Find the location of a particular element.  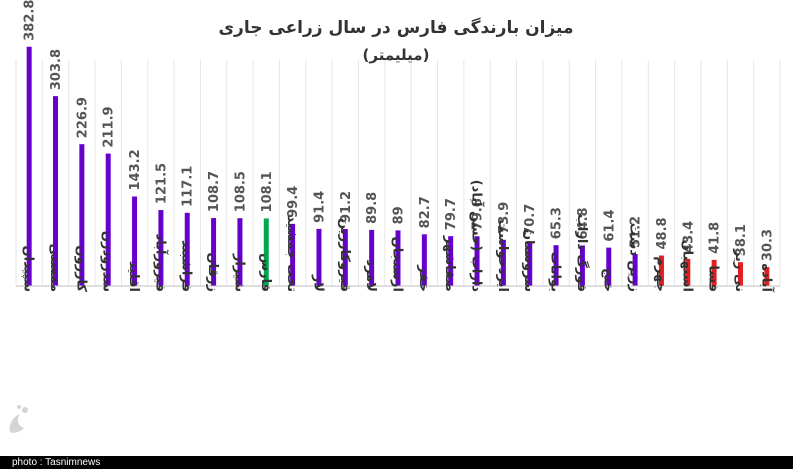

value-label: 108.7 is located at coordinates (214, 191).